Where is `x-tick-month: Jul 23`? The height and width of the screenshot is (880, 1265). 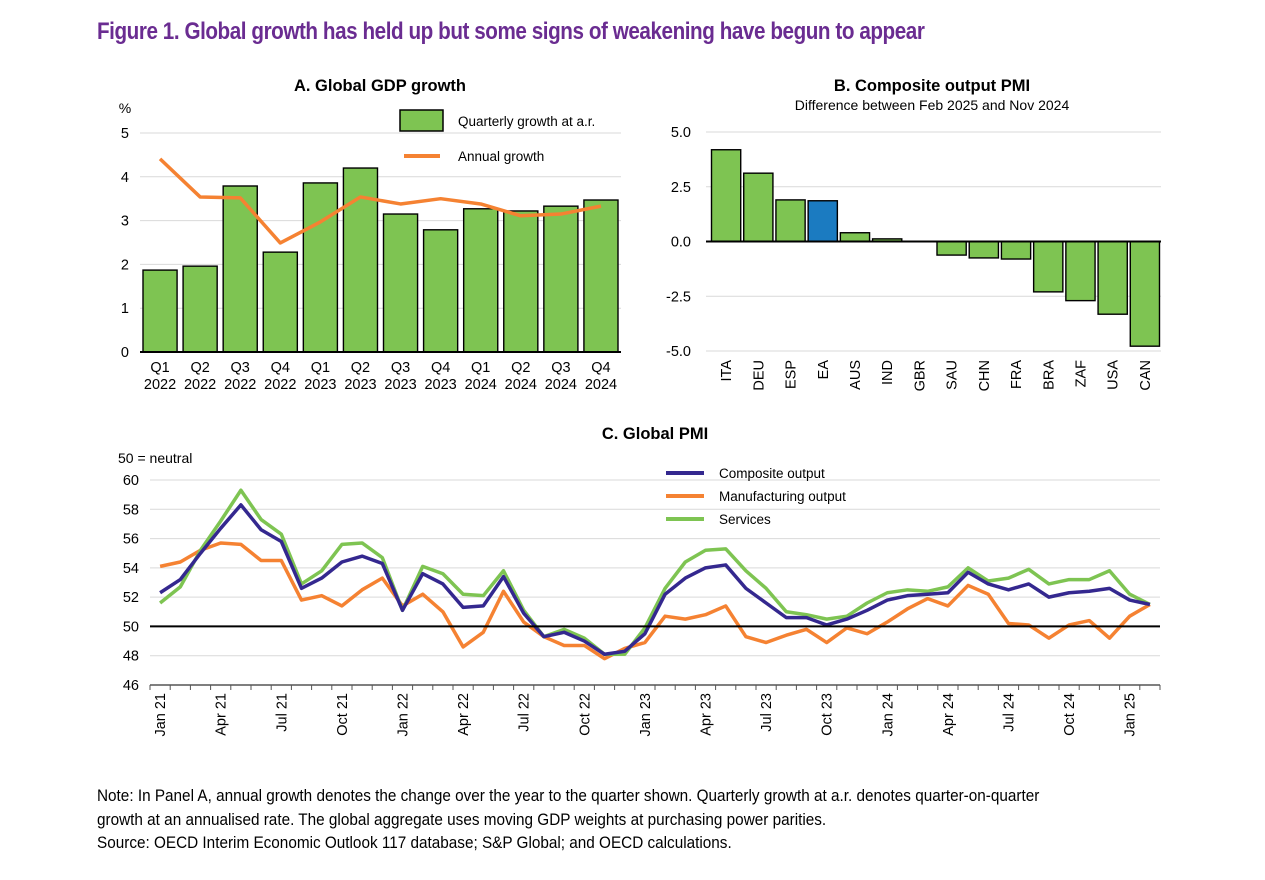 x-tick-month: Jul 23 is located at coordinates (767, 712).